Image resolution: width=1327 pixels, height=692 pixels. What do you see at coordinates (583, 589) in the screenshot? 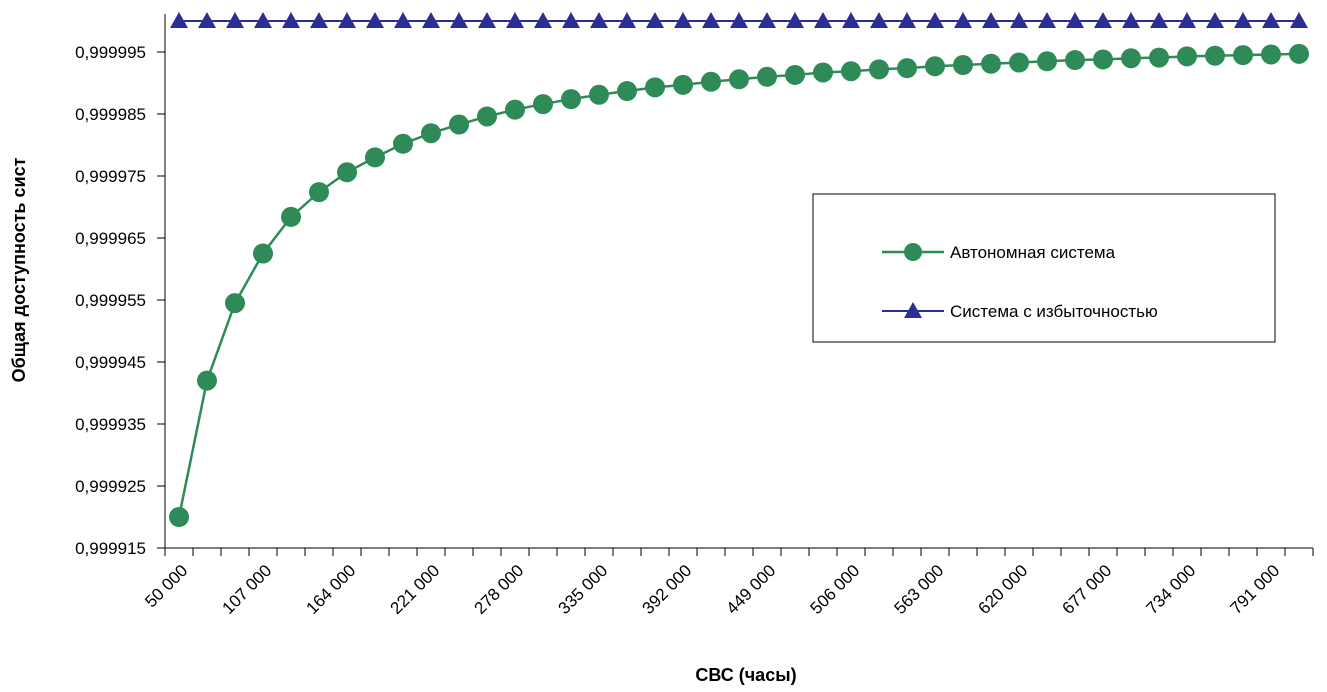
I see `x-tick-label: 335 000` at bounding box center [583, 589].